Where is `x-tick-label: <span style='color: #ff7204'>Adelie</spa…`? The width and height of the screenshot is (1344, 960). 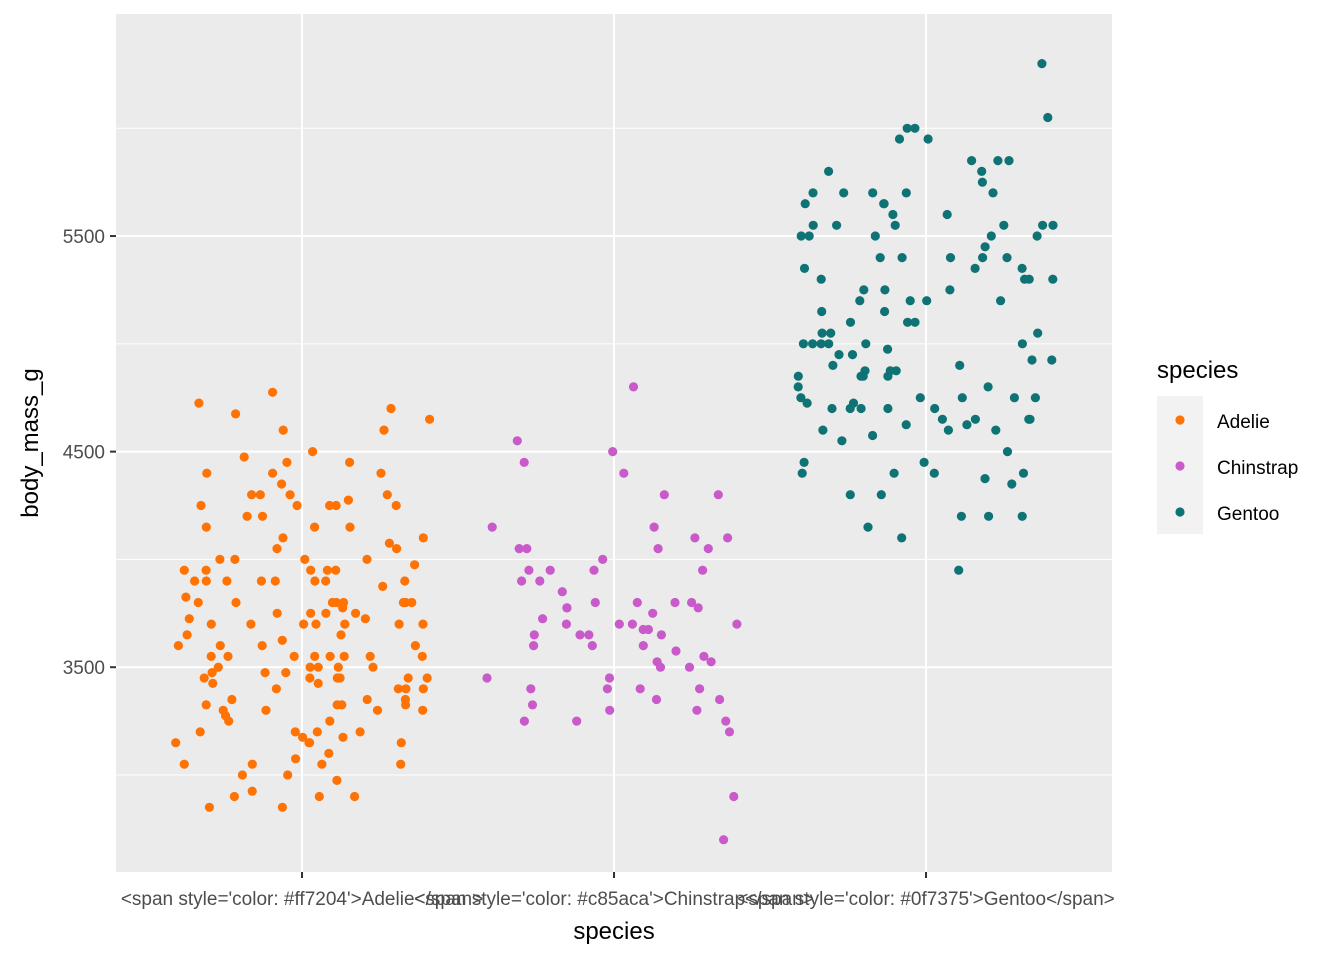 x-tick-label: <span style='color: #ff7204'>Adelie</spa… is located at coordinates (302, 899).